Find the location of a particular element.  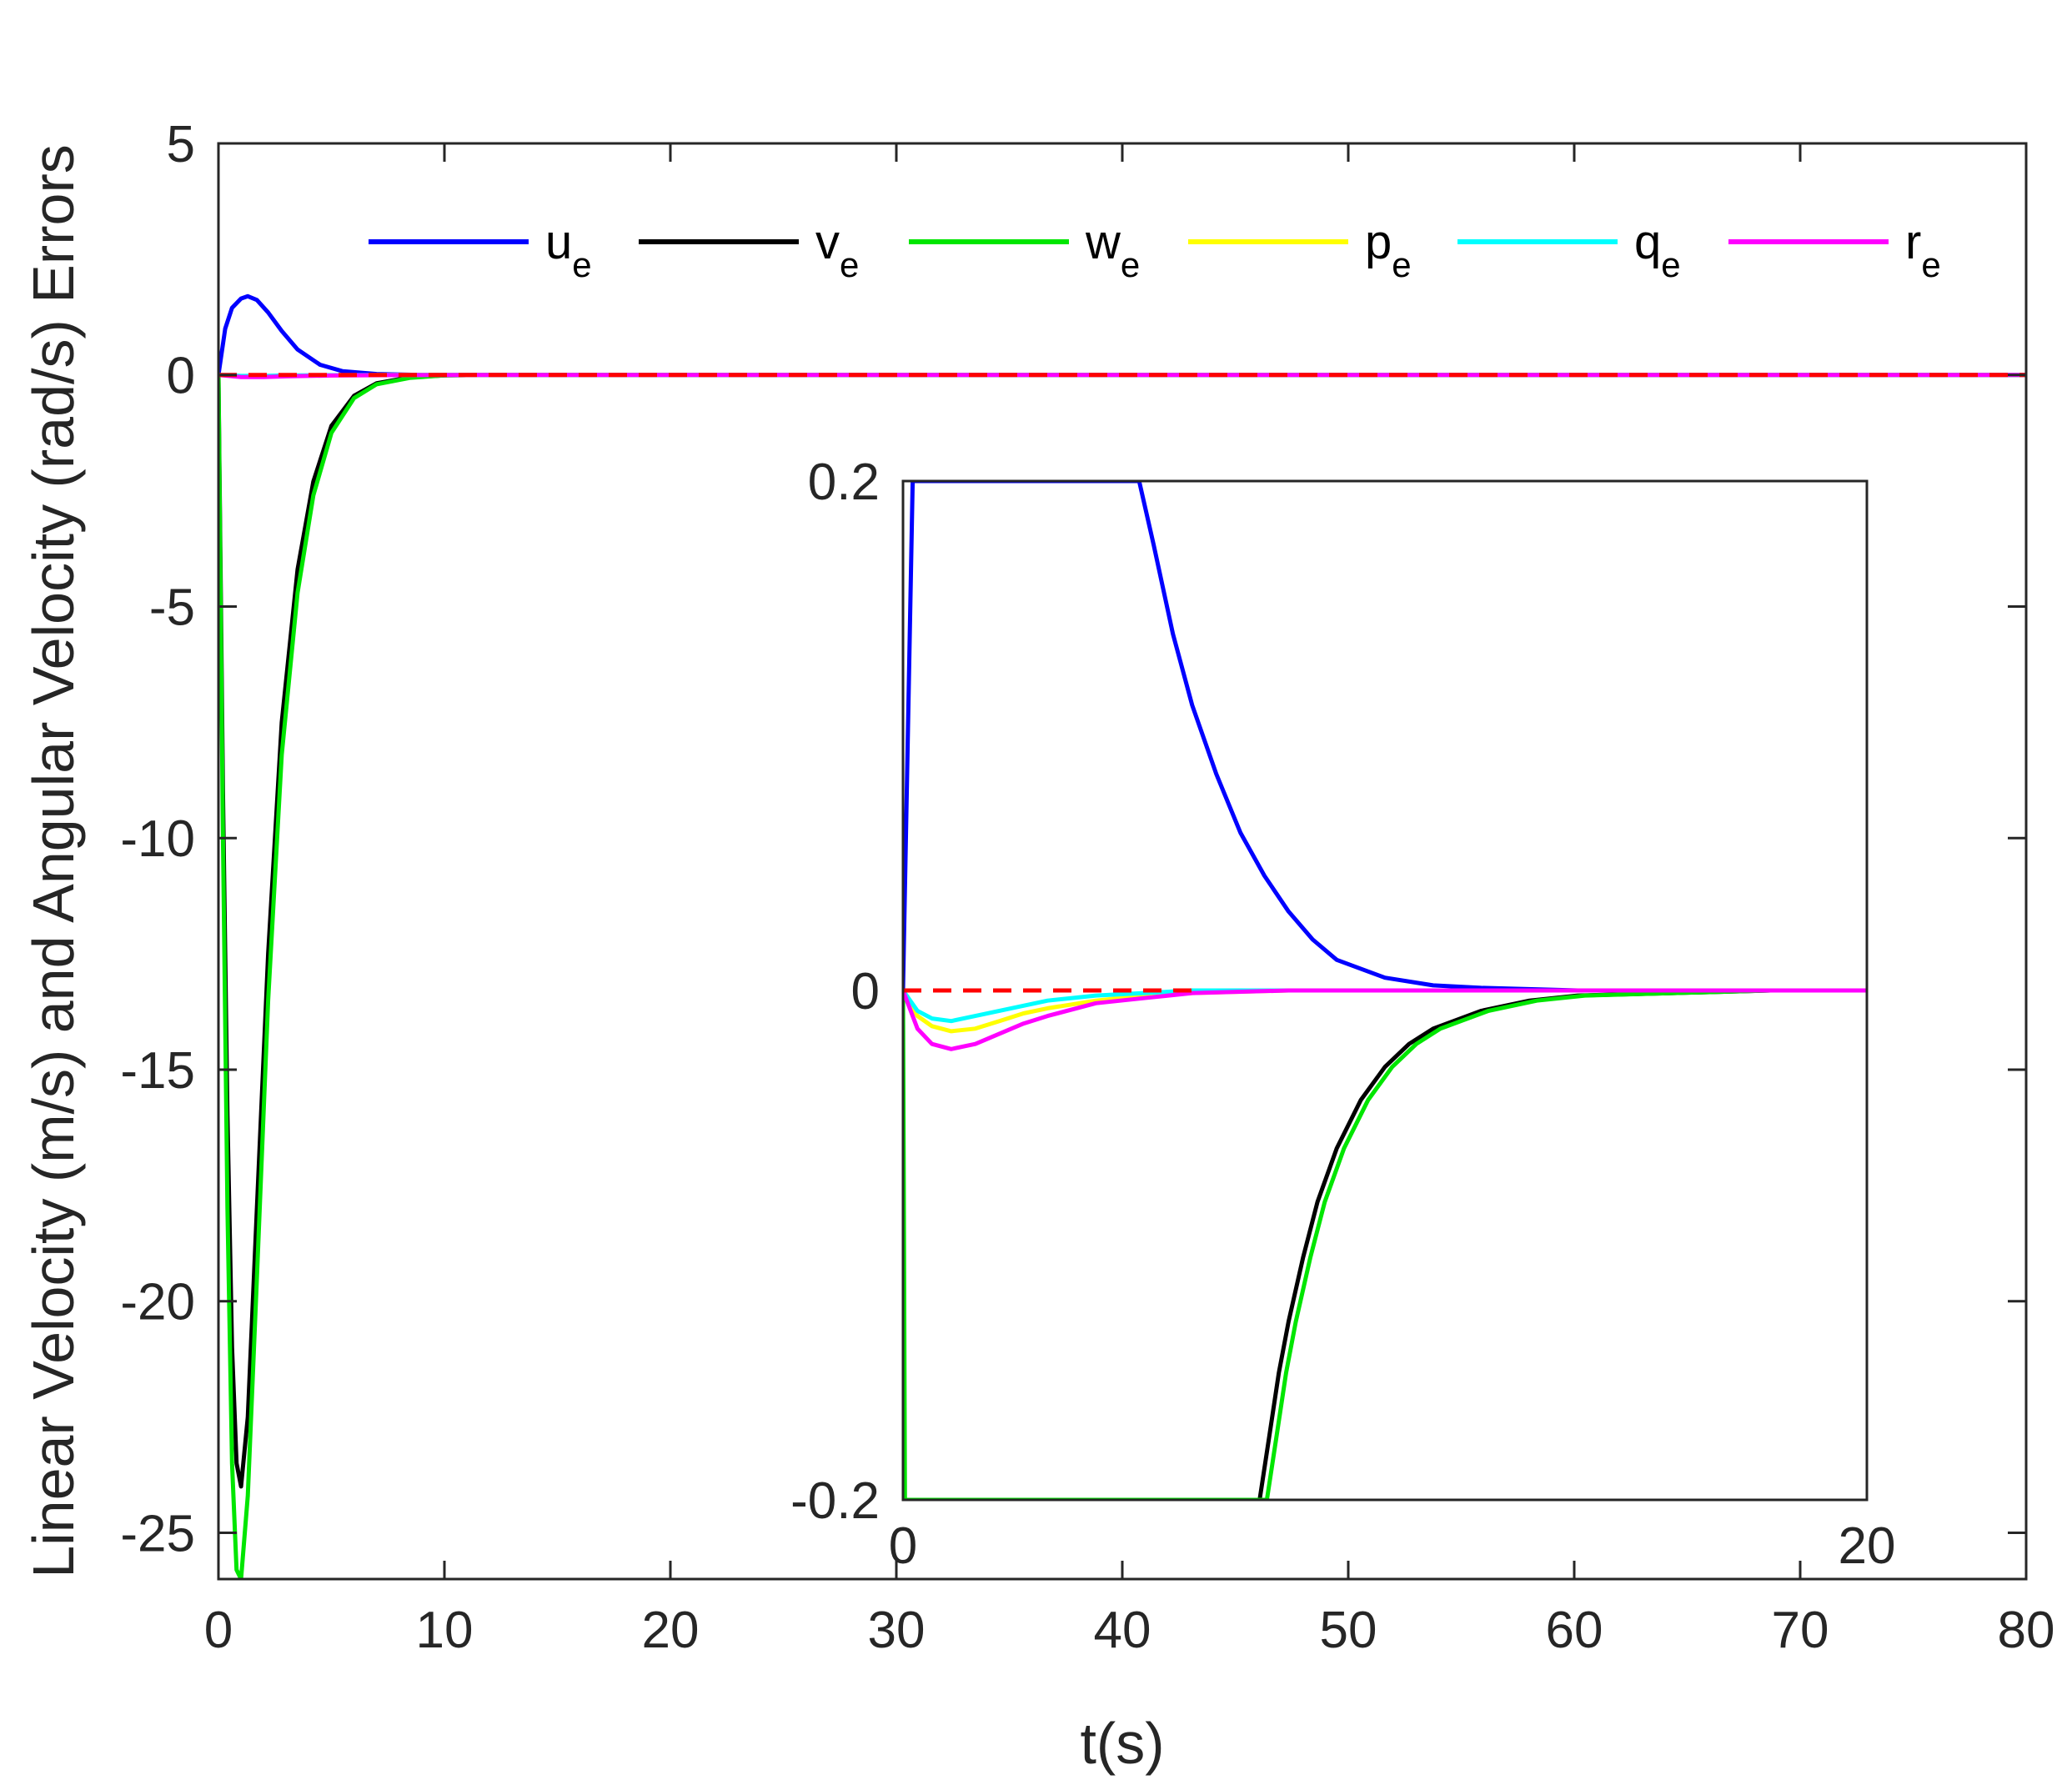

main-y-tick-label: -25 is located at coordinates (157, 1533).